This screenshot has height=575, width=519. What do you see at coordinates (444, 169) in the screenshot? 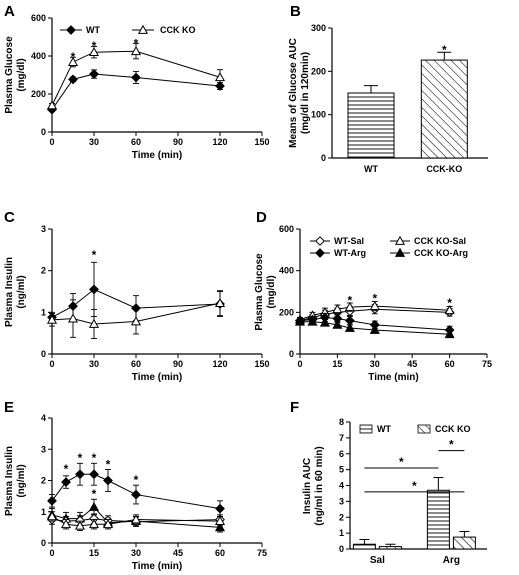
I see `x-tick-label: CCK-KO` at bounding box center [444, 169].